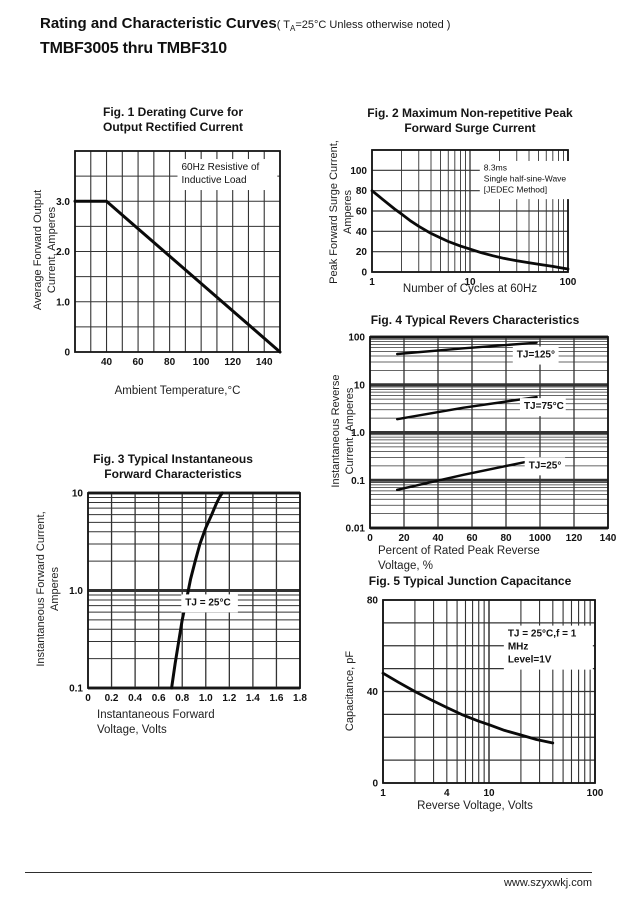  I want to click on fig4-x-tick: 60, so click(472, 538).